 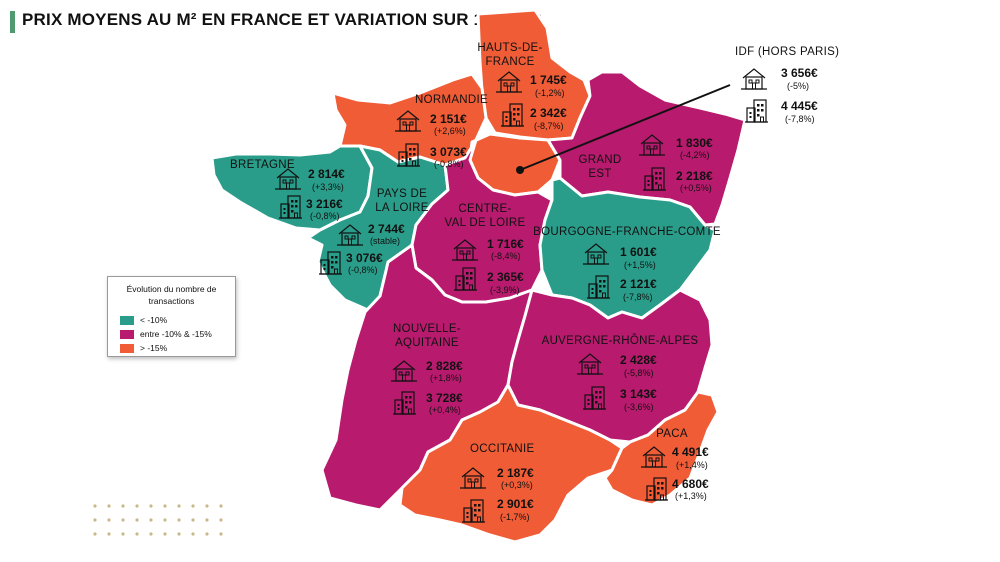 What do you see at coordinates (548, 113) in the screenshot?
I see `hauts-de-france-apartment-price: 2 342€` at bounding box center [548, 113].